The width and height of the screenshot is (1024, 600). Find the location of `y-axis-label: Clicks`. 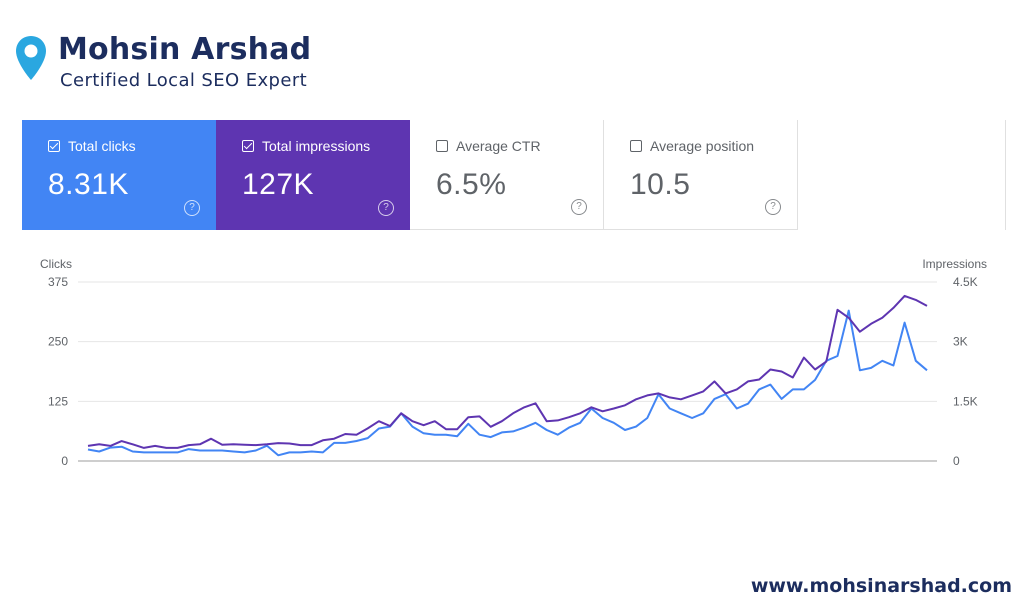

y-axis-label: Clicks is located at coordinates (56, 264).